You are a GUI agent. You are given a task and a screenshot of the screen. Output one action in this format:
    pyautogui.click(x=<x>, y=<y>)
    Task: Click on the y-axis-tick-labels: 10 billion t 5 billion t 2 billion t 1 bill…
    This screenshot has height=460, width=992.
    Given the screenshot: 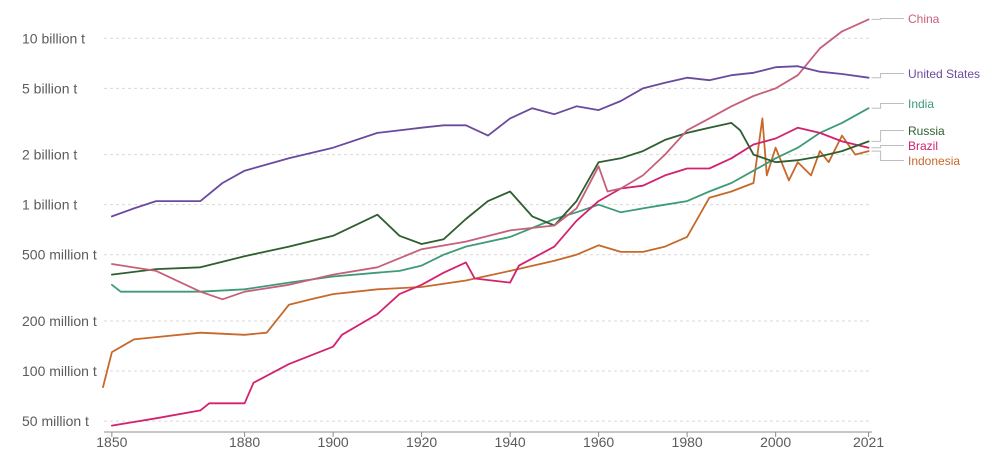 What is the action you would take?
    pyautogui.click(x=59, y=229)
    